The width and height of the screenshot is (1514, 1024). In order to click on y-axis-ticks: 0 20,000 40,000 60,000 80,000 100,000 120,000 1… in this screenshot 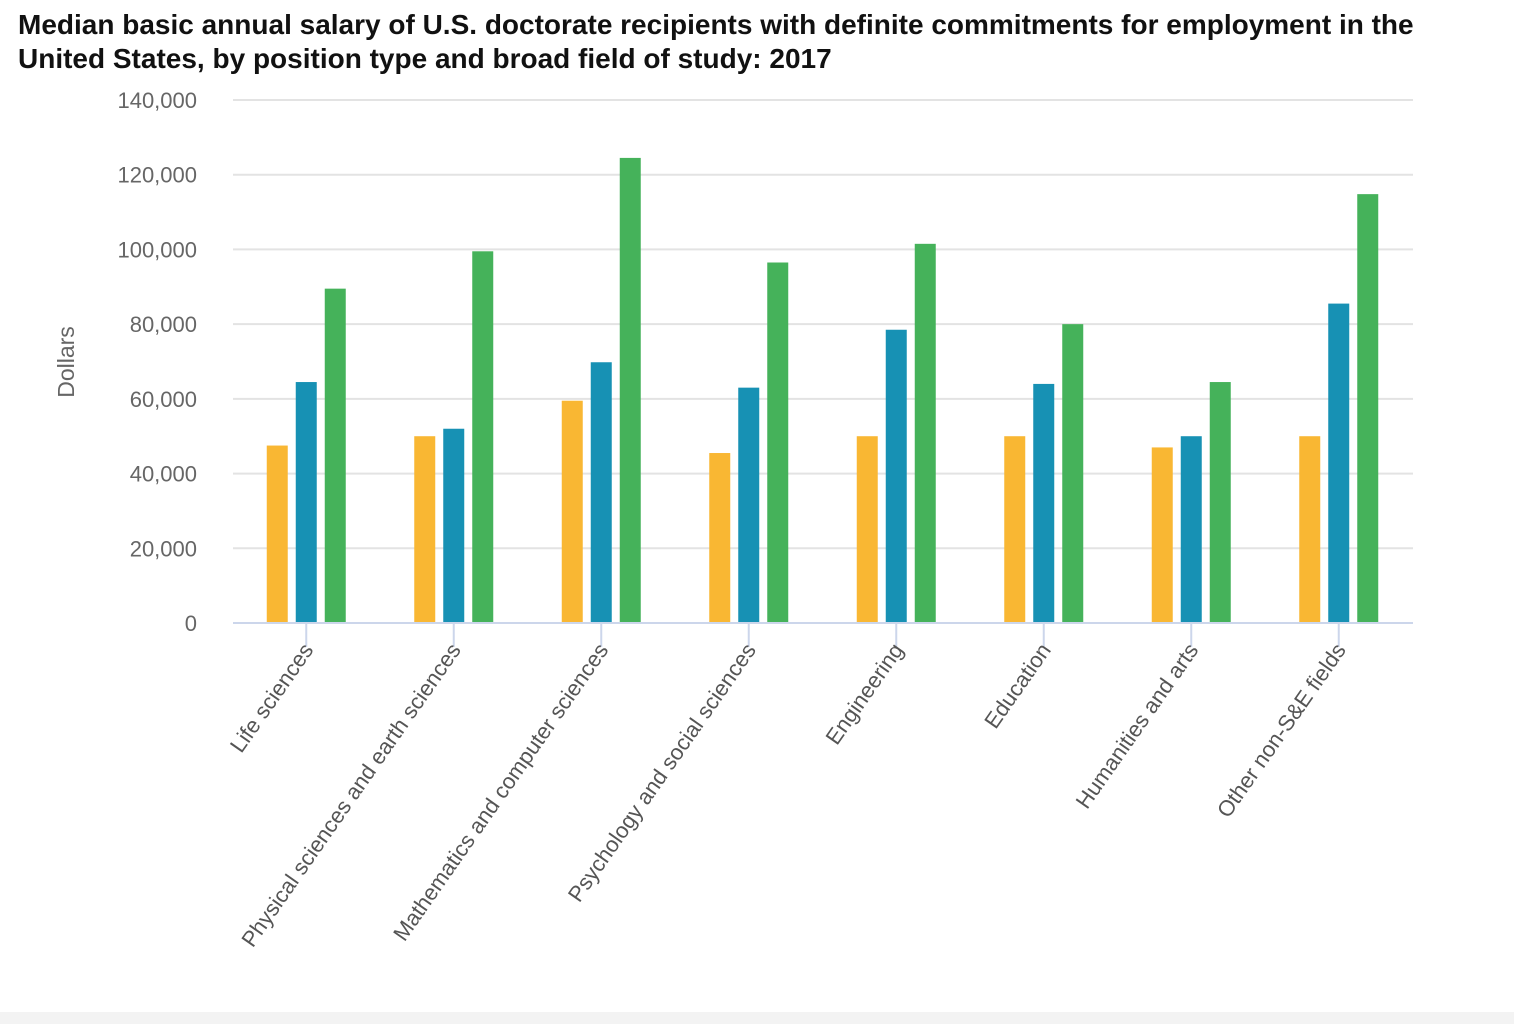, I will do `click(157, 362)`.